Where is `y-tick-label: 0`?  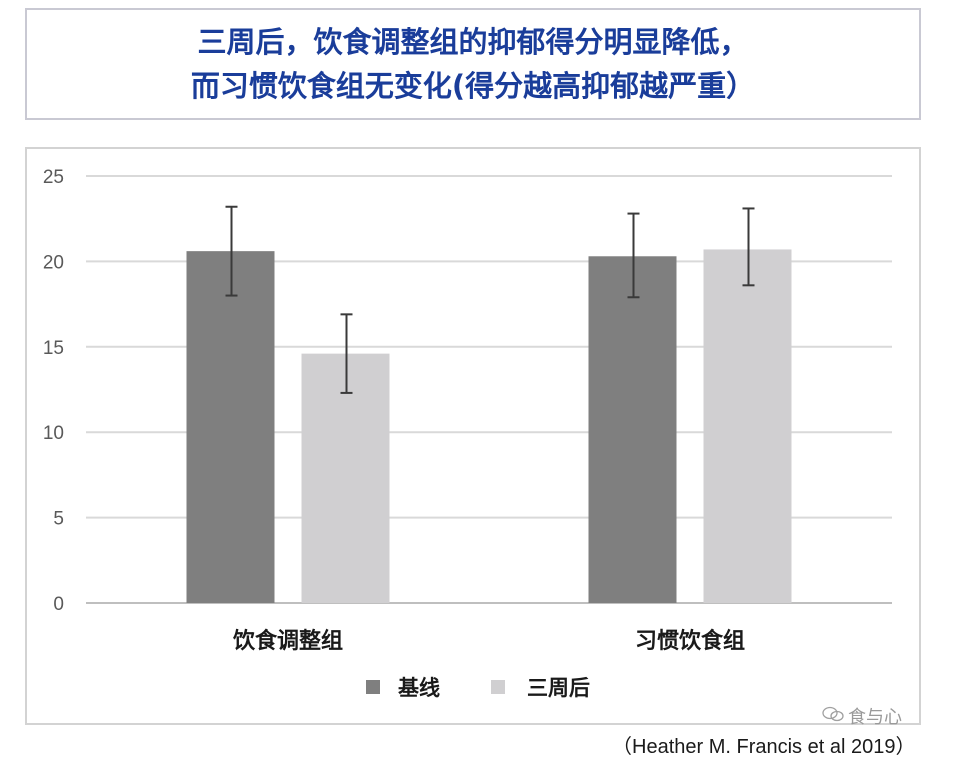 y-tick-label: 0 is located at coordinates (58, 604).